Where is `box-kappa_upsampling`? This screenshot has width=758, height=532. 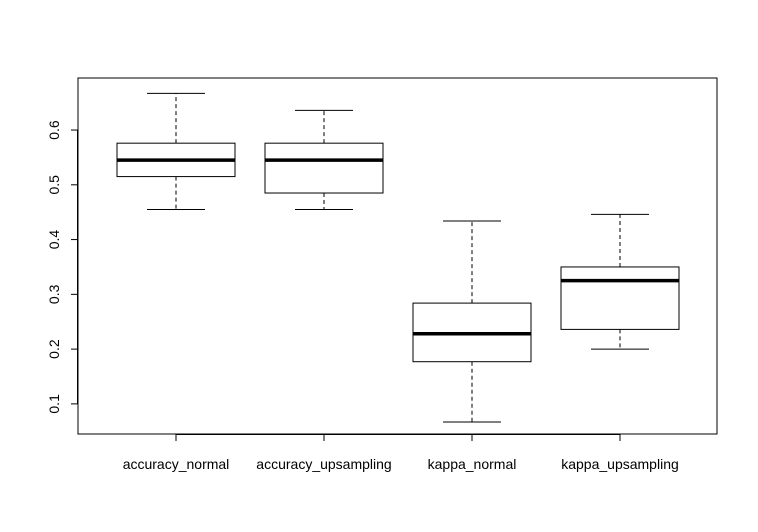 box-kappa_upsampling is located at coordinates (620, 298).